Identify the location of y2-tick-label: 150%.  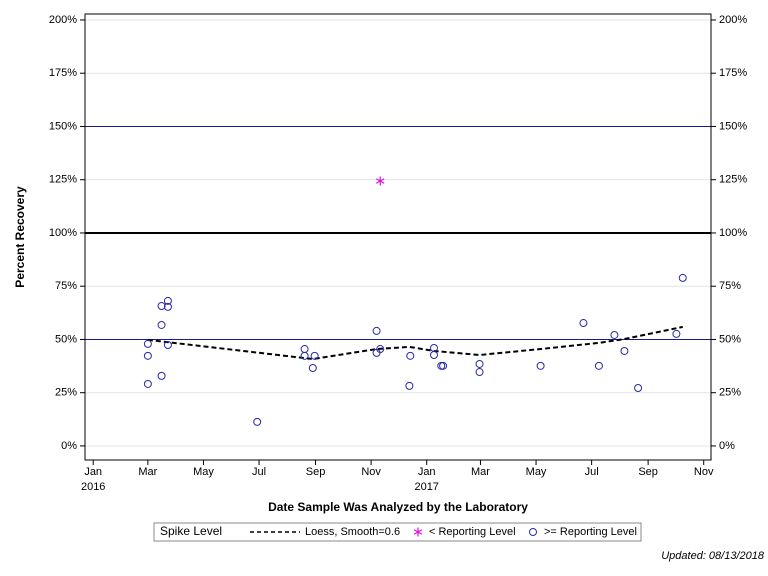
(733, 126).